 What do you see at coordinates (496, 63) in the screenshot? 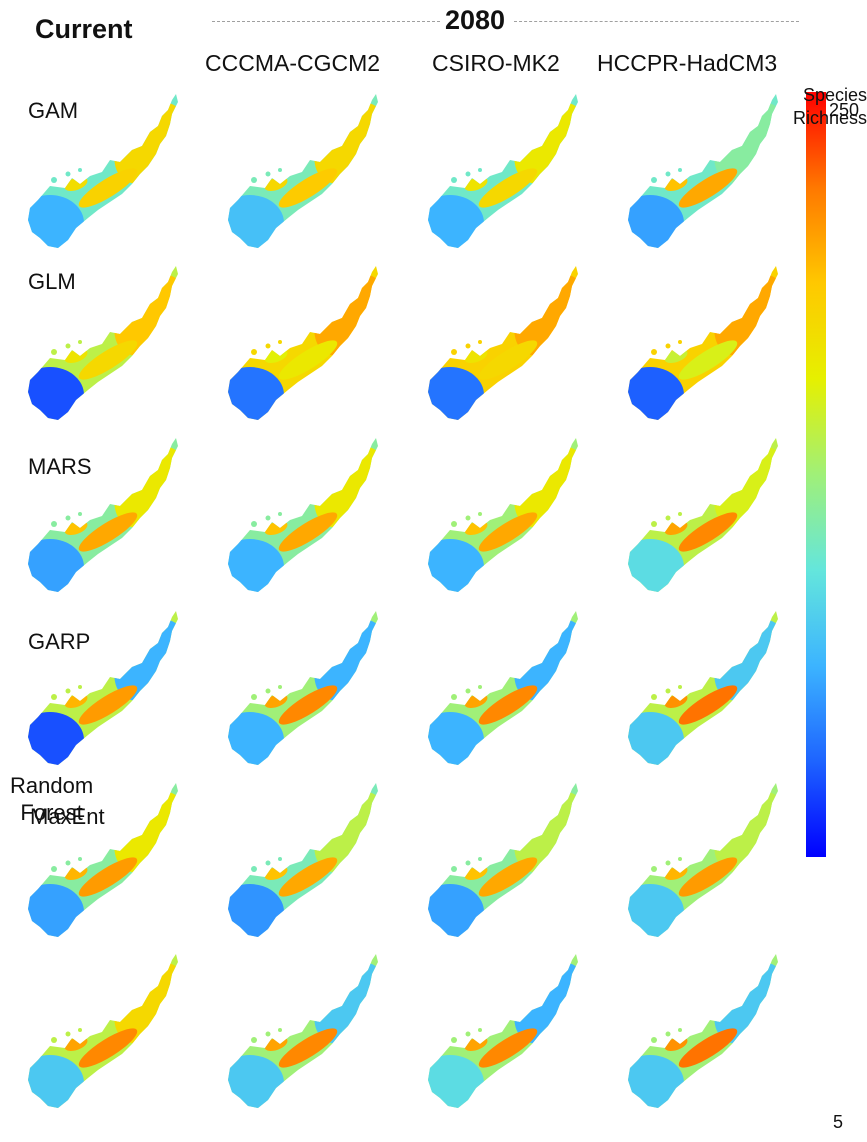
I see `column-label-csiro: CSIRO-MK2` at bounding box center [496, 63].